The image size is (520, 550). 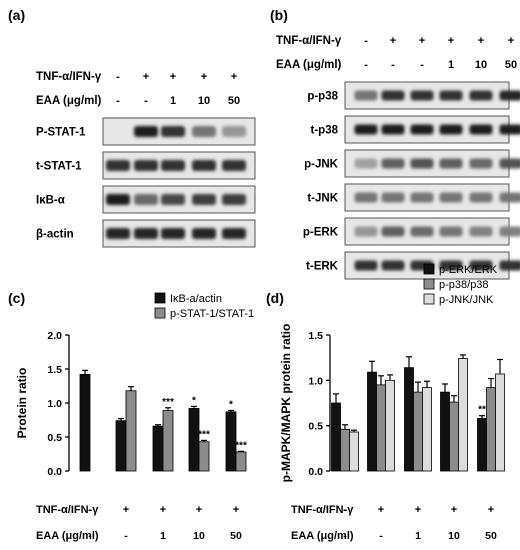 I want to click on blot-row: β-actin, so click(x=146, y=233).